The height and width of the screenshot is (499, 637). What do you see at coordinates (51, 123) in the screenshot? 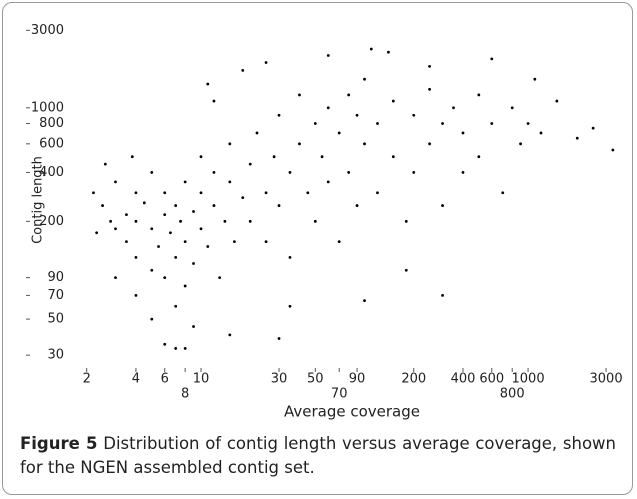
I see `y-tick-label: 800` at bounding box center [51, 123].